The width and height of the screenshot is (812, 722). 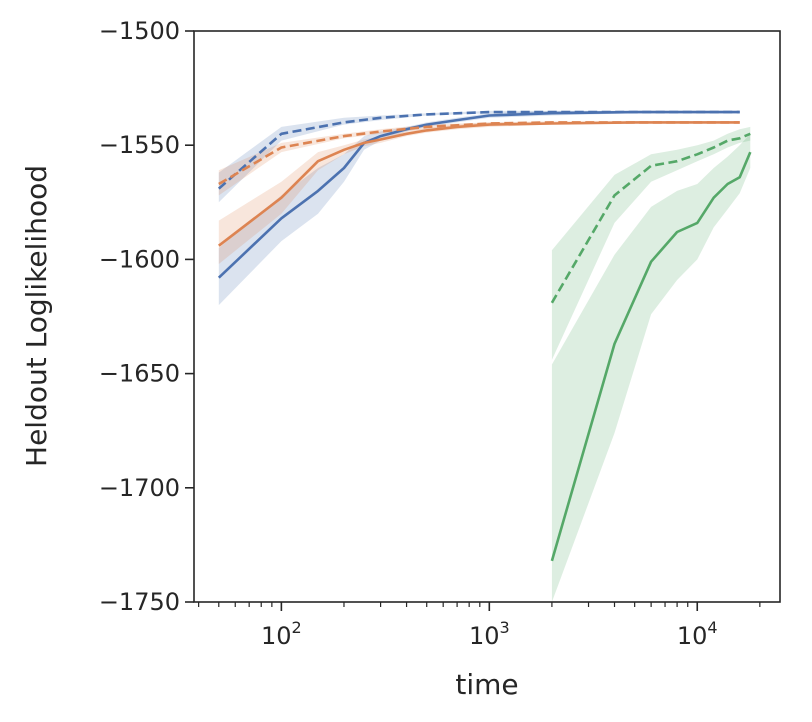 I want to click on x-axis-label: time, so click(x=486, y=684).